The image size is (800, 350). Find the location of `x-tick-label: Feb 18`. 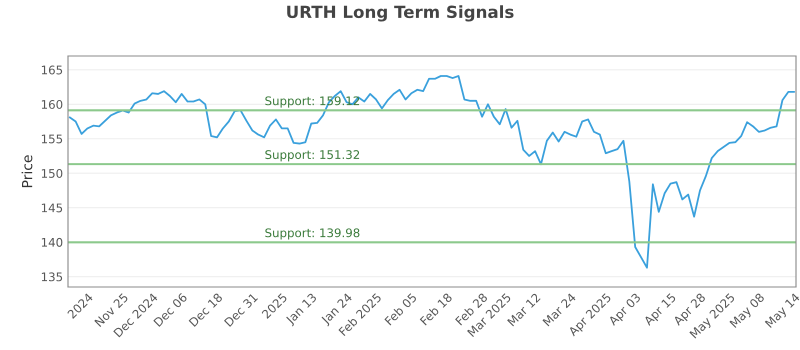

x-tick-label: Feb 18 is located at coordinates (436, 309).